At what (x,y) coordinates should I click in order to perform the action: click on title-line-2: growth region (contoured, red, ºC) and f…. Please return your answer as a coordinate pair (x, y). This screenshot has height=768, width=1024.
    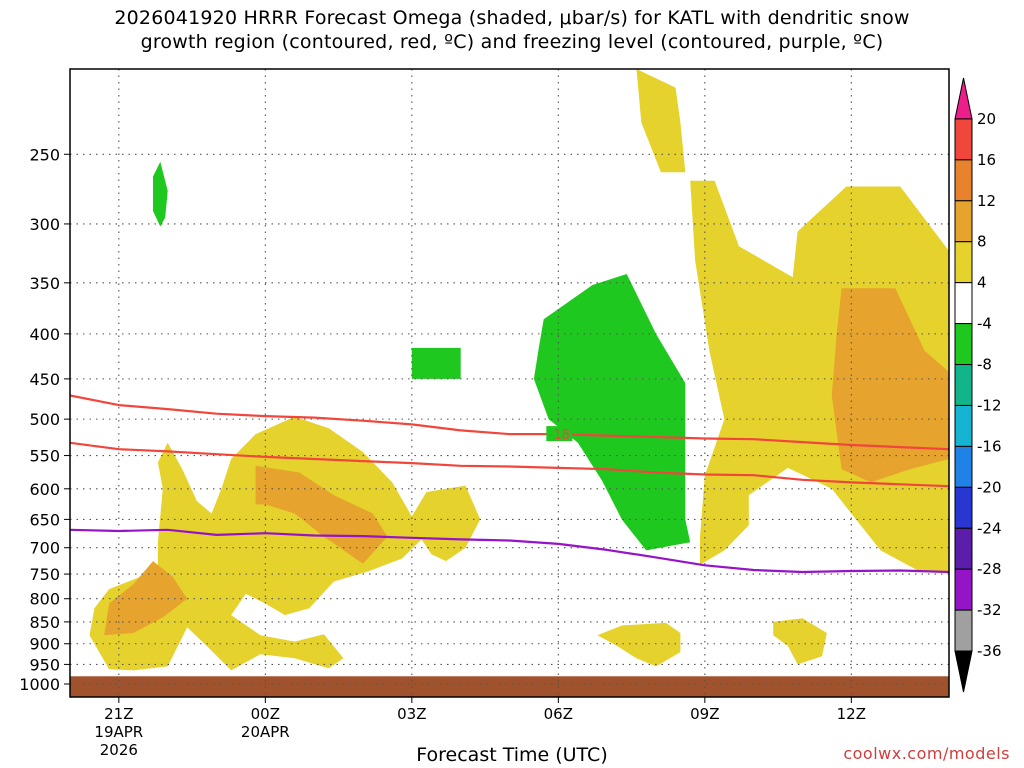
    Looking at the image, I should click on (512, 42).